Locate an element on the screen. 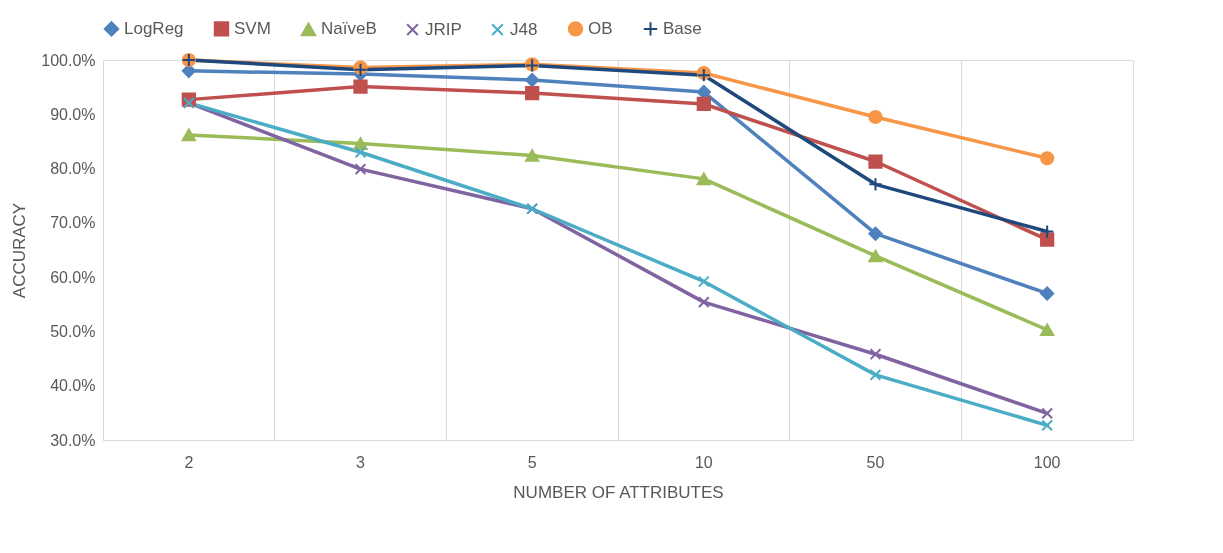 This screenshot has width=1223, height=553. legend-label: OB is located at coordinates (600, 28).